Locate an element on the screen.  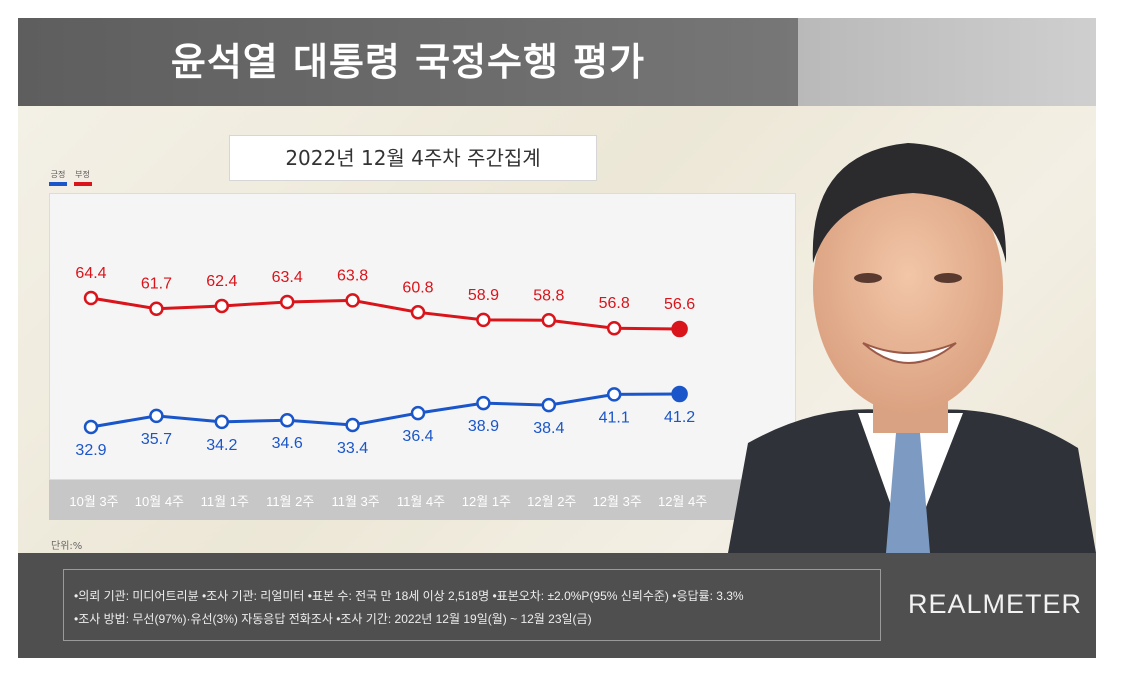
legend: 긍정 부정 is located at coordinates (72, 177).